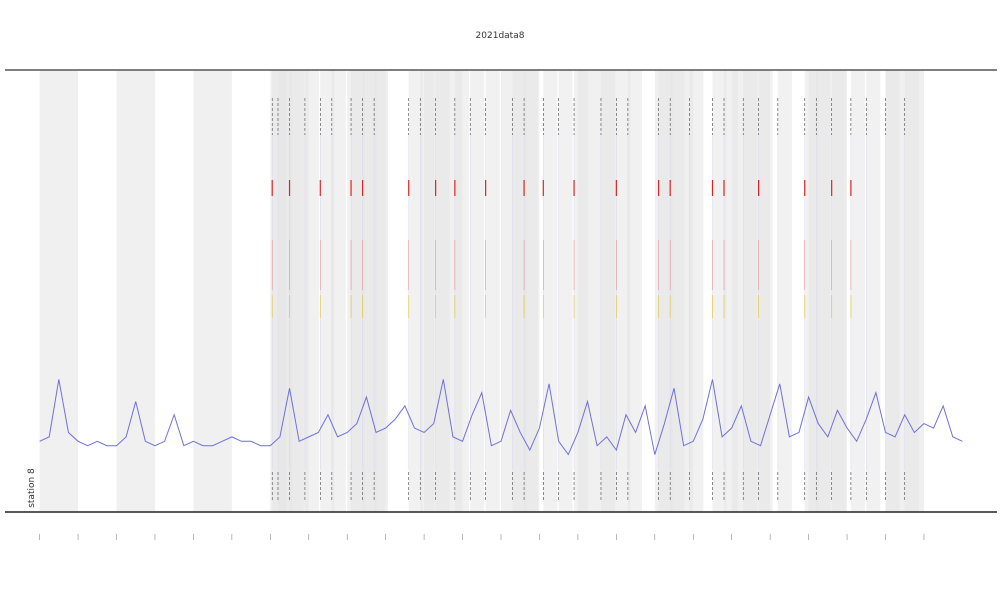 This screenshot has height=604, width=1000. What do you see at coordinates (500, 36) in the screenshot?
I see `chart-title: 2021data8` at bounding box center [500, 36].